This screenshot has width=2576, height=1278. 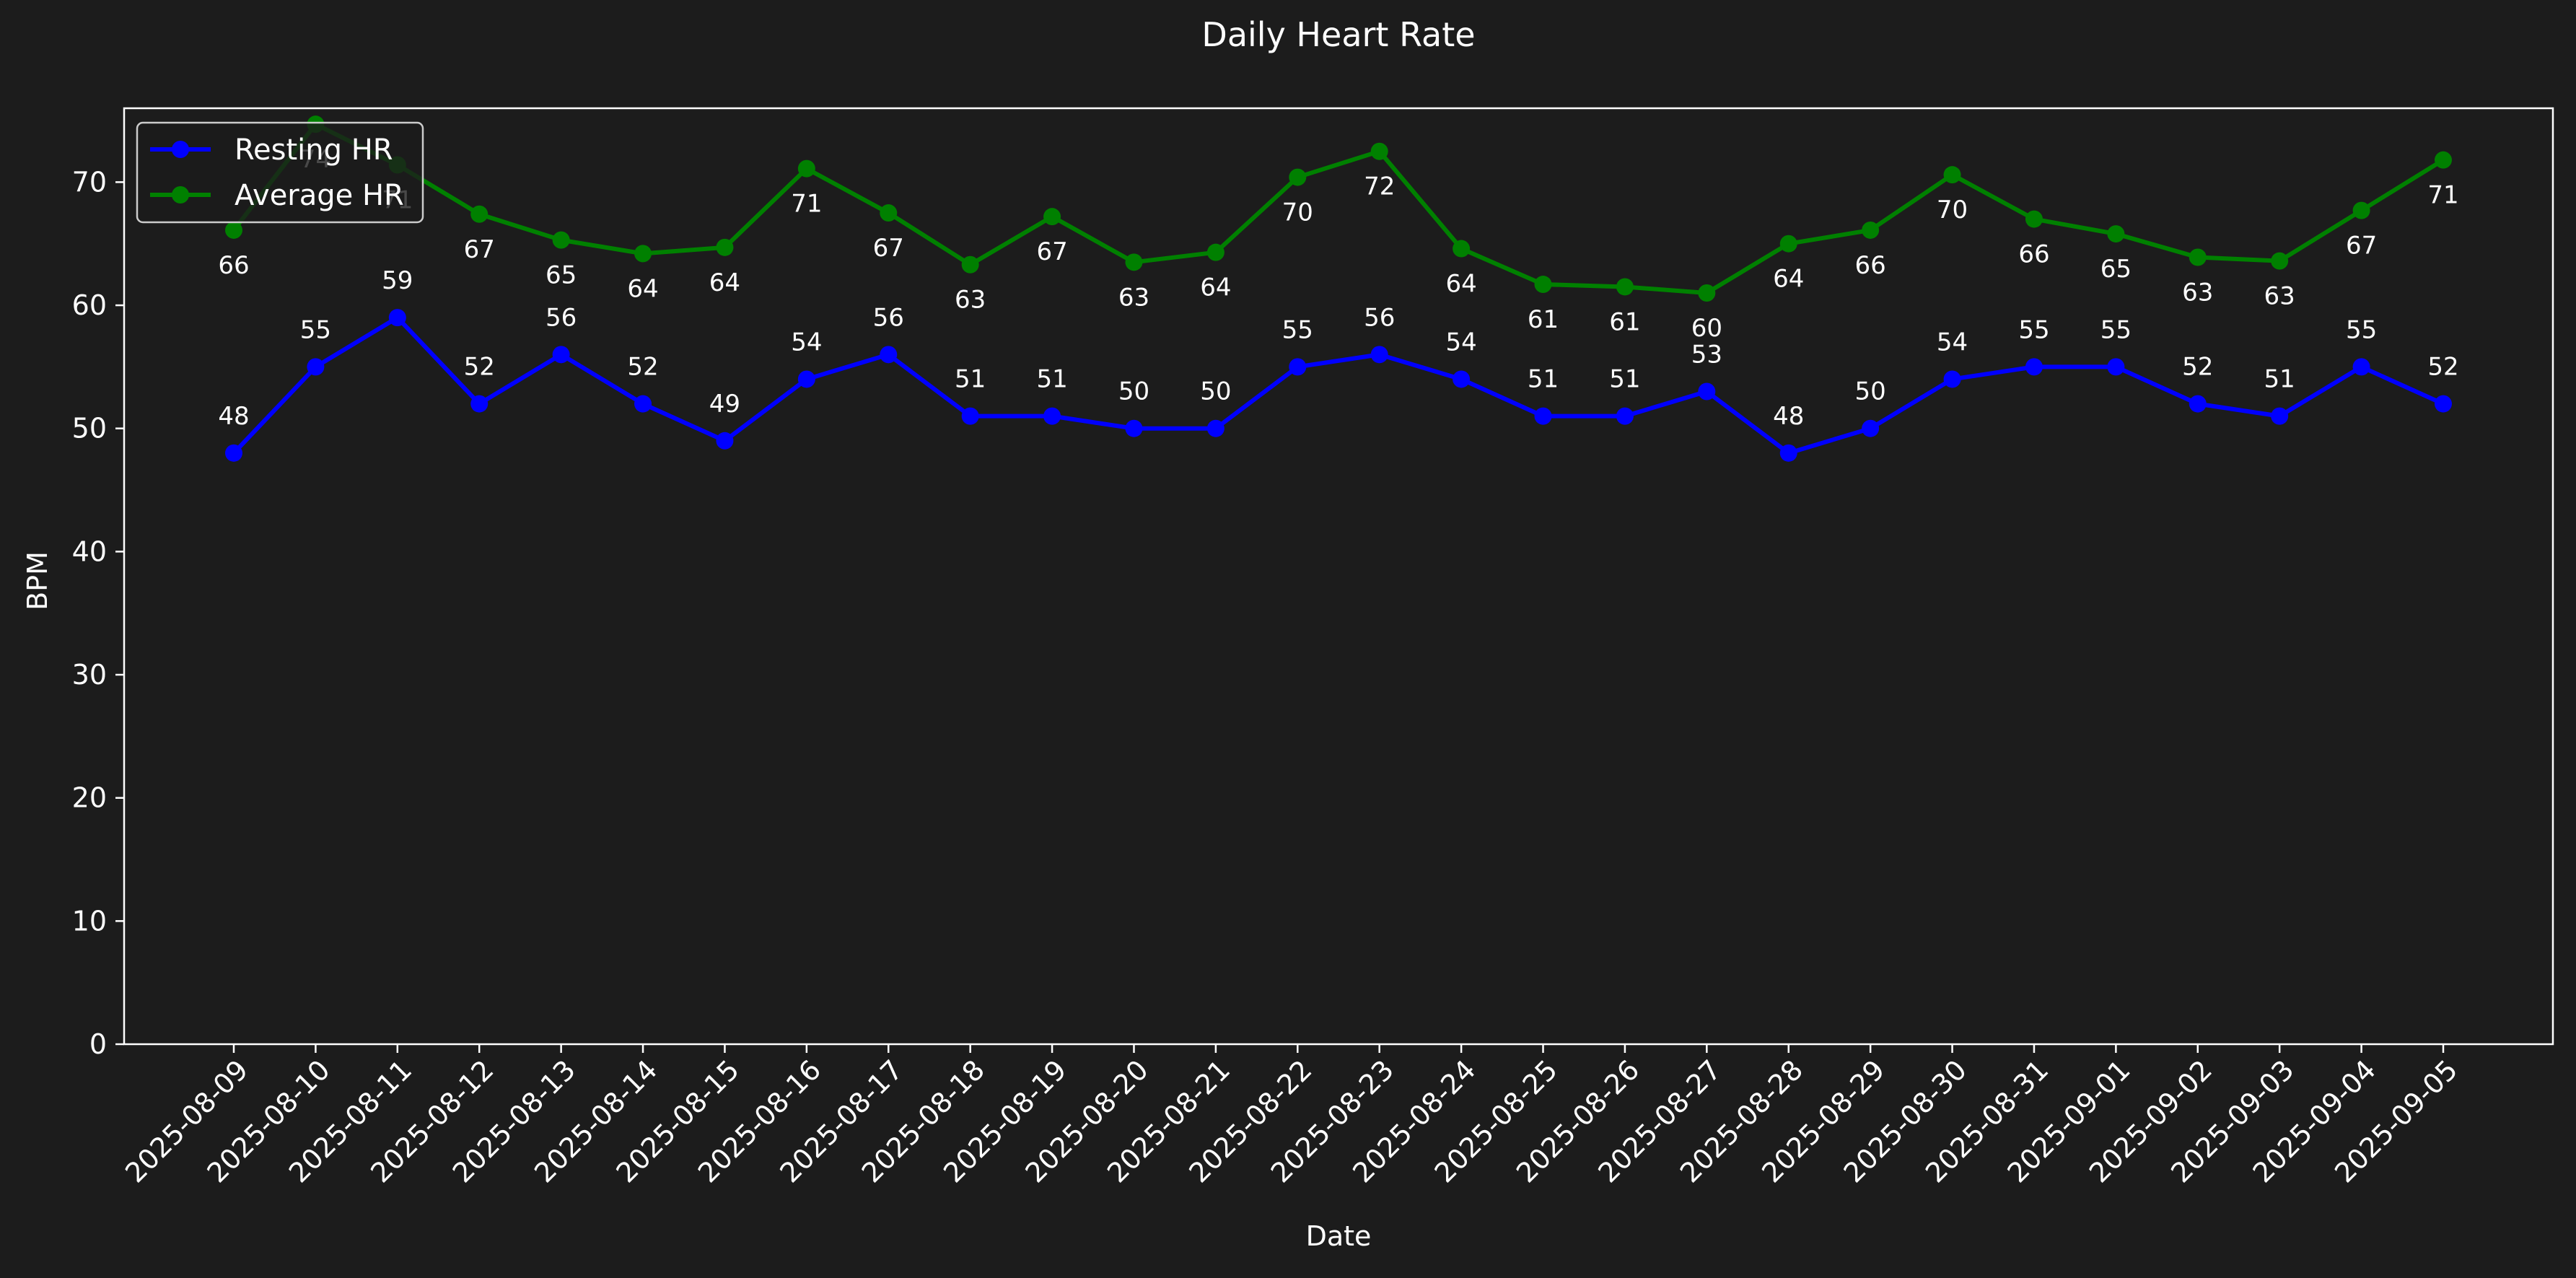 What do you see at coordinates (1707, 328) in the screenshot?
I see `data-label-average-hr: 60` at bounding box center [1707, 328].